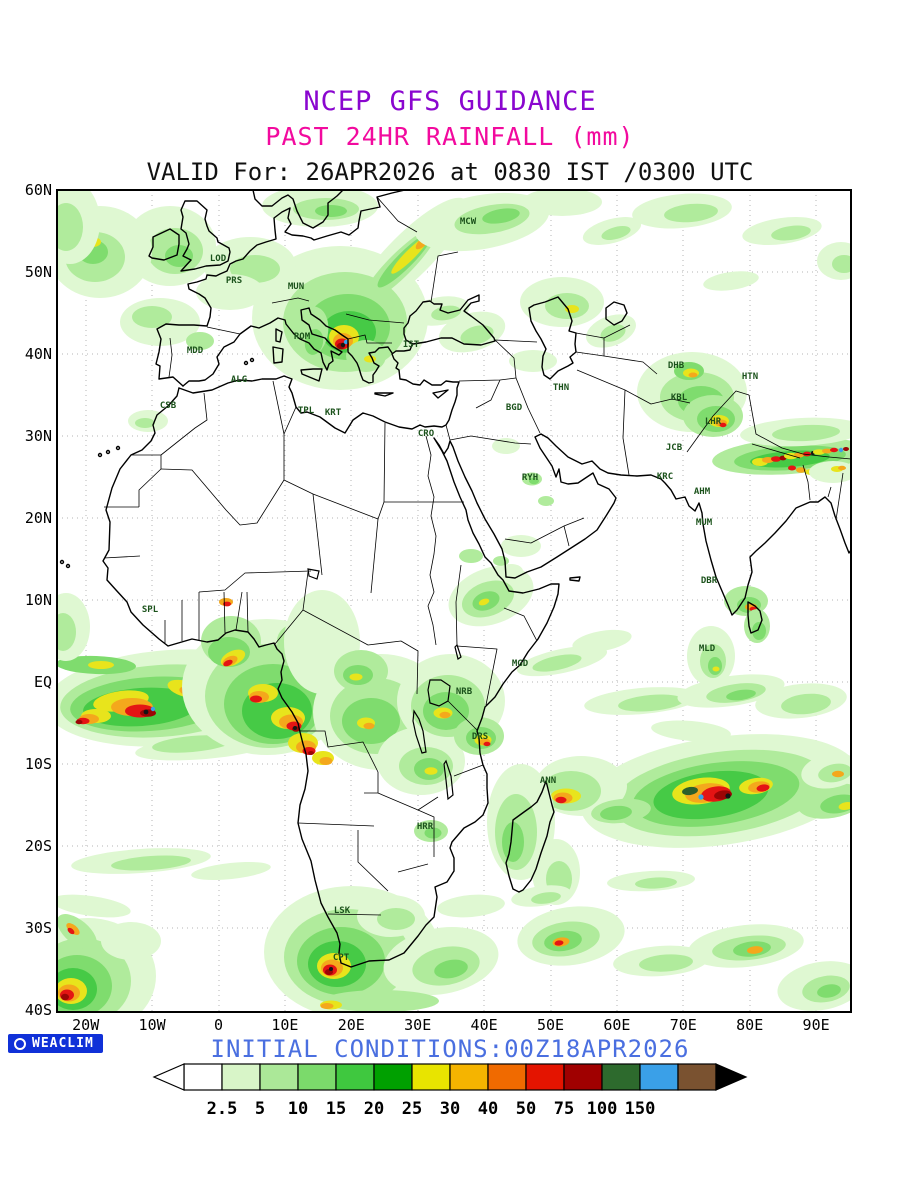  What do you see at coordinates (38, 846) in the screenshot?
I see `y-tick-20S: 20S` at bounding box center [38, 846].